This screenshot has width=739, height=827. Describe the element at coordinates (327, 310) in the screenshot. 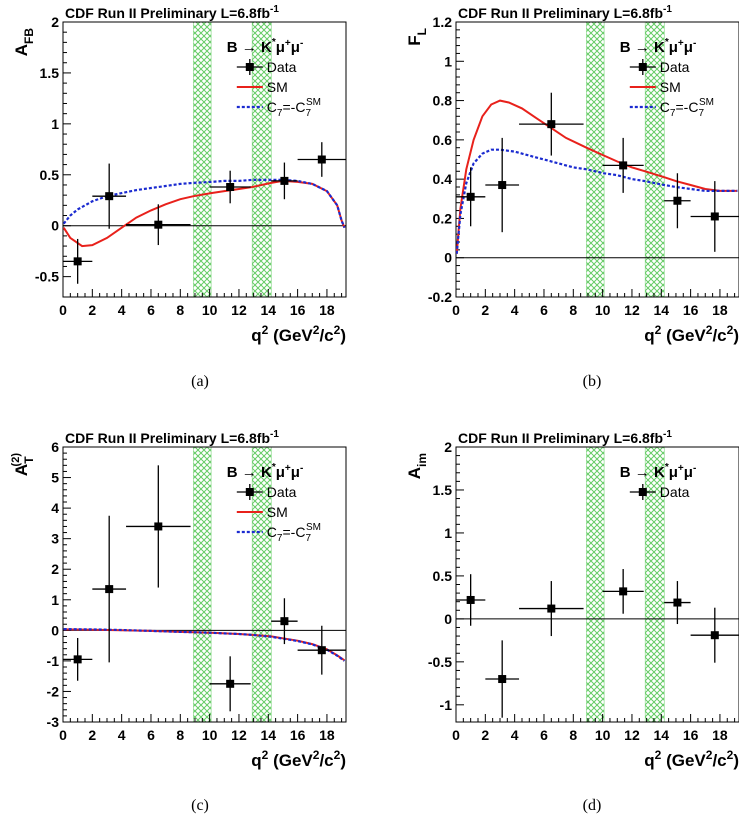

I see `x-tick-label: 18` at that location.